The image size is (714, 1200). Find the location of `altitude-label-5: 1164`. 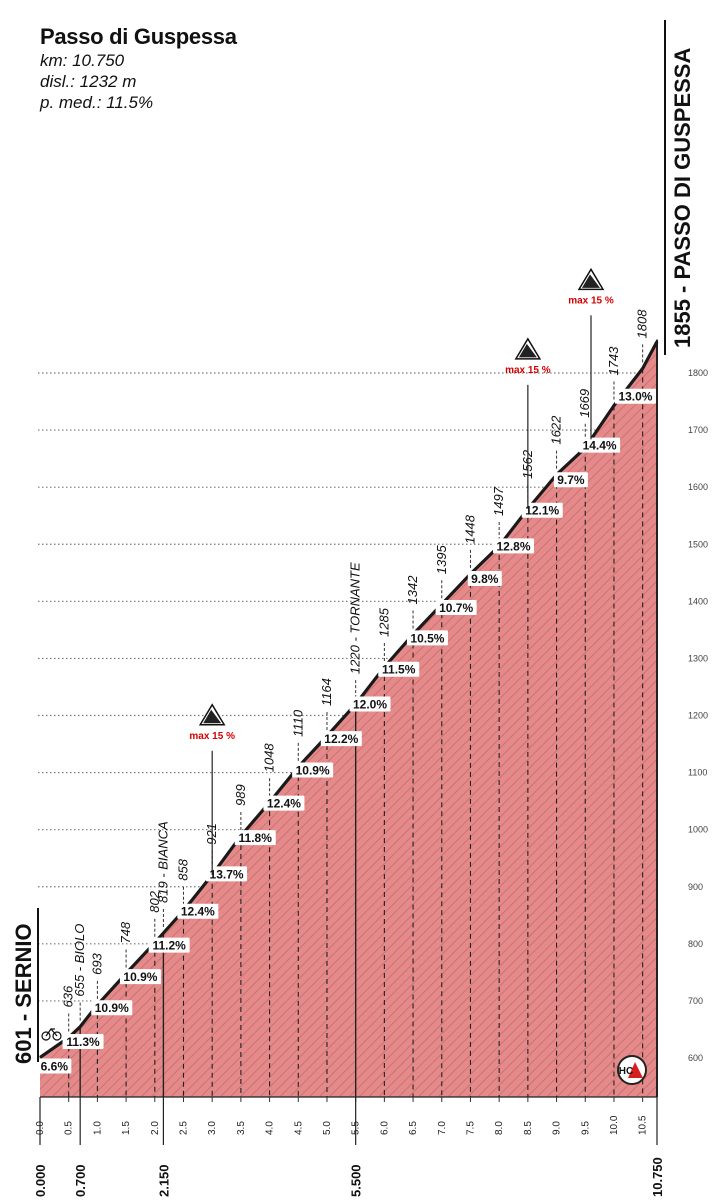

altitude-label-5: 1164 is located at coordinates (326, 692).